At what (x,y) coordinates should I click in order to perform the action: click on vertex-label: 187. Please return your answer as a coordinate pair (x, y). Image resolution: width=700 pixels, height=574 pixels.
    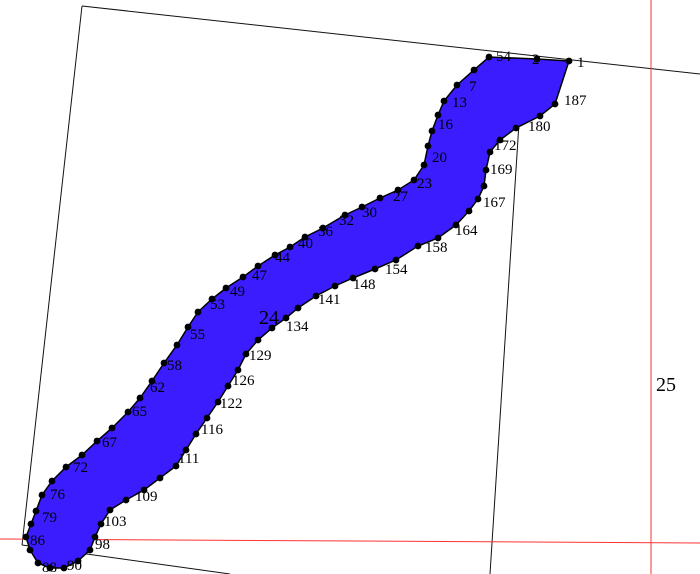
    Looking at the image, I should click on (575, 101).